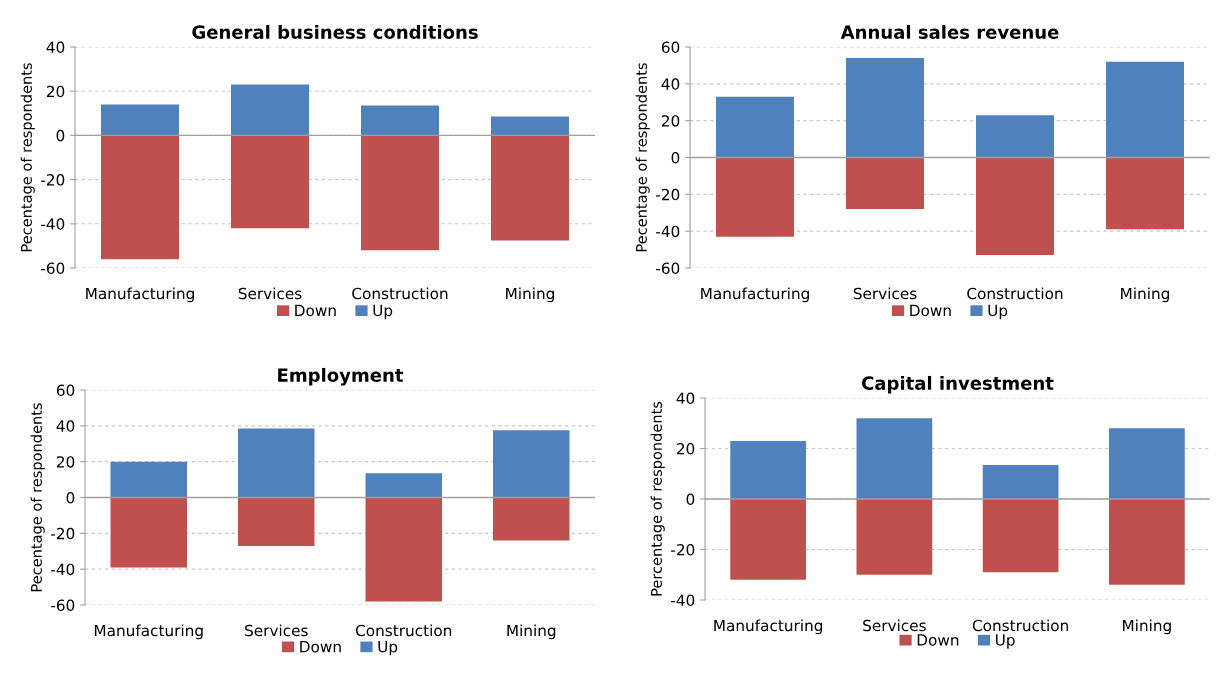 The width and height of the screenshot is (1219, 675). I want to click on y-axis-title: Percentage of respondents, so click(657, 498).